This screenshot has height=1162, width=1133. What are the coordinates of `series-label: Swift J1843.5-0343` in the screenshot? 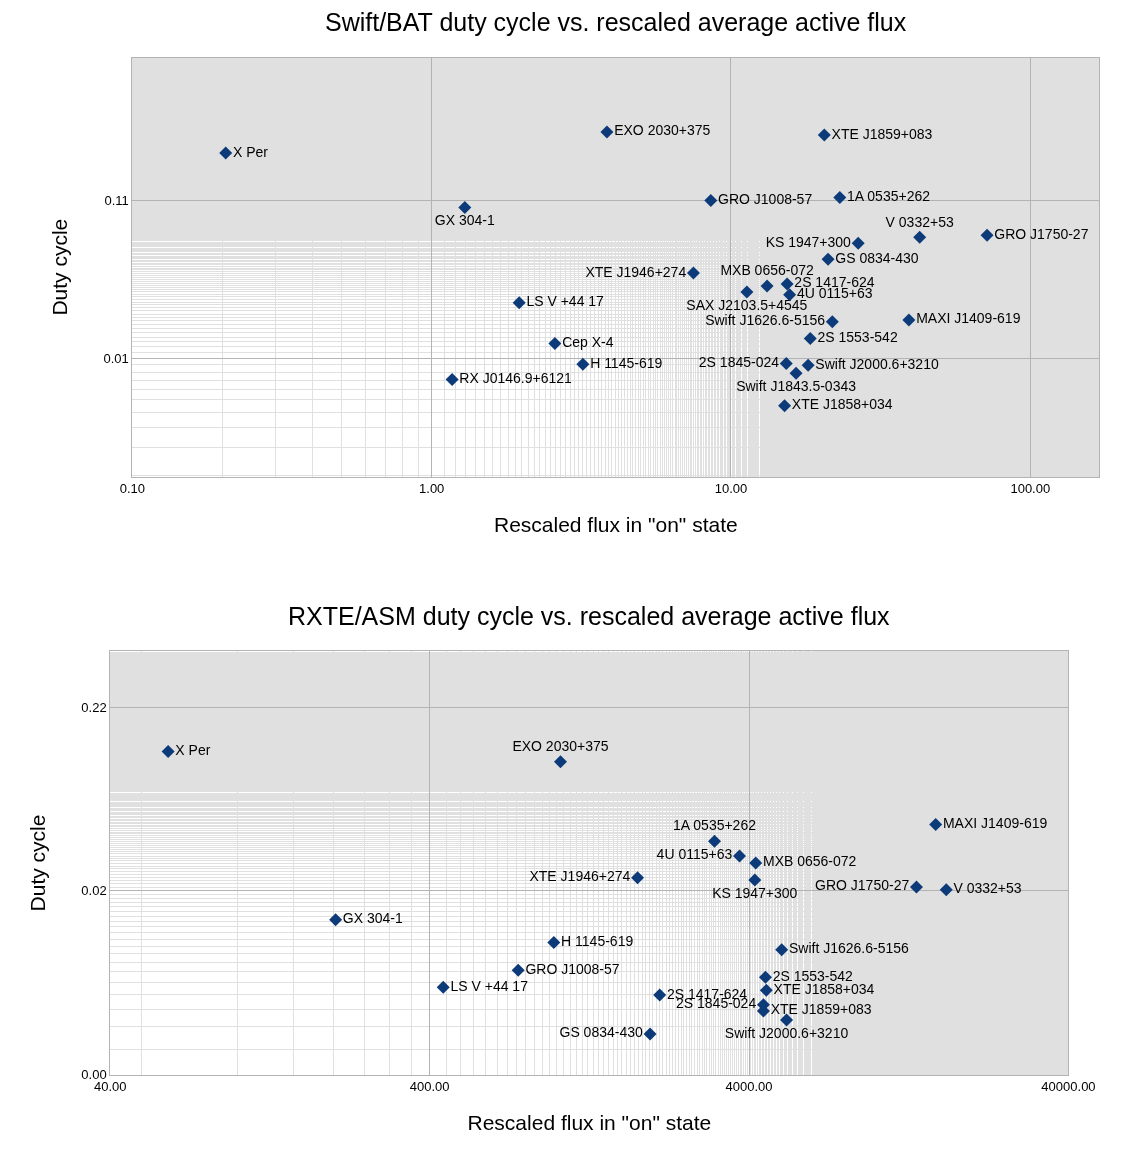 It's located at (796, 386).